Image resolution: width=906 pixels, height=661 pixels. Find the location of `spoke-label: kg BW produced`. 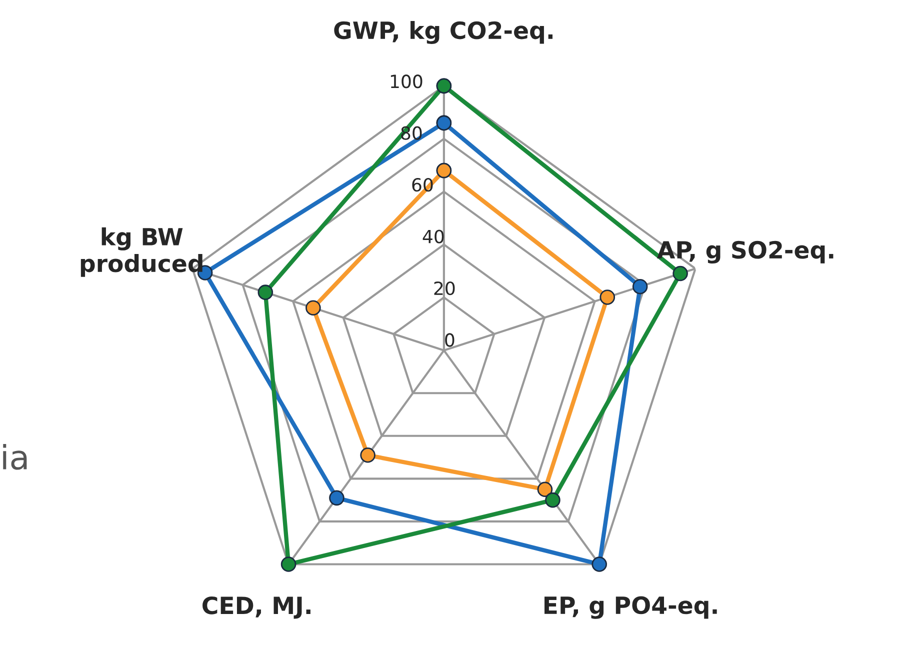

spoke-label: kg BW produced is located at coordinates (141, 252).